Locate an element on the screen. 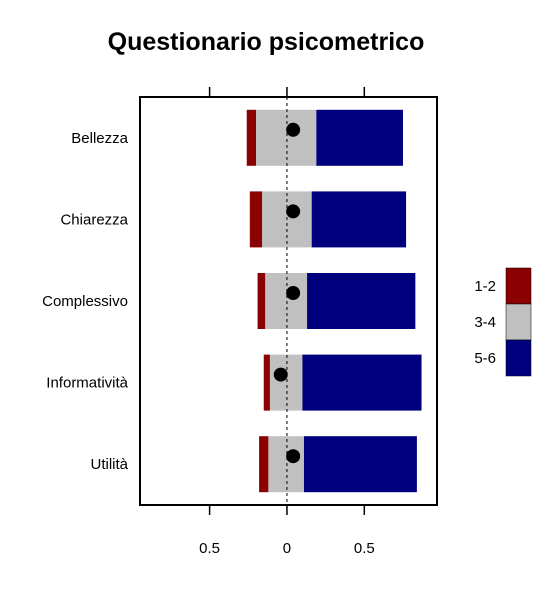 The height and width of the screenshot is (589, 559). point-informativita is located at coordinates (280, 374).